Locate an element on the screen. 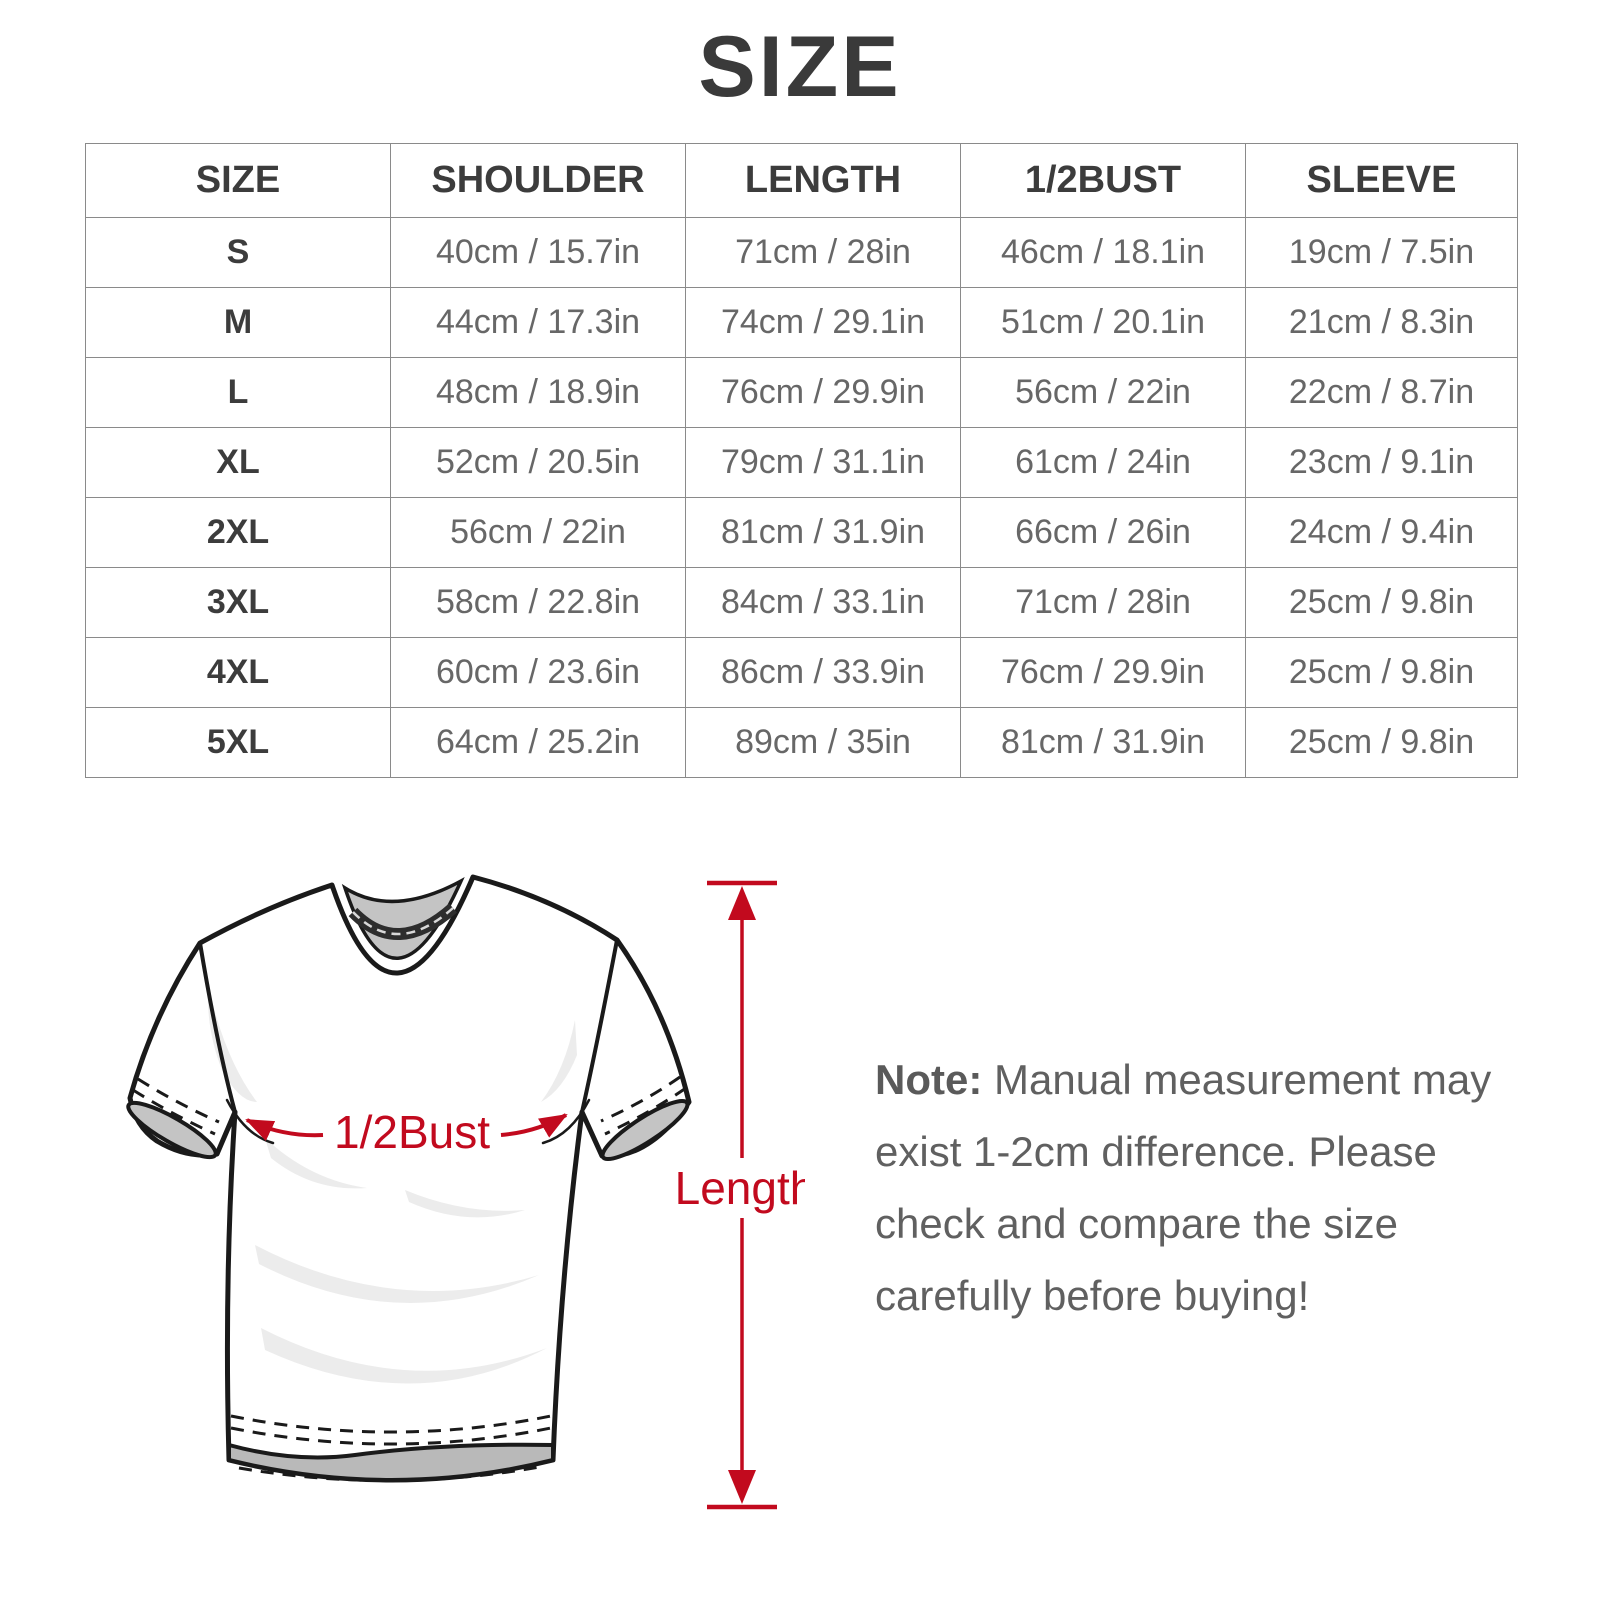 The image size is (1600, 1600). size-cell: 2XL is located at coordinates (238, 532).